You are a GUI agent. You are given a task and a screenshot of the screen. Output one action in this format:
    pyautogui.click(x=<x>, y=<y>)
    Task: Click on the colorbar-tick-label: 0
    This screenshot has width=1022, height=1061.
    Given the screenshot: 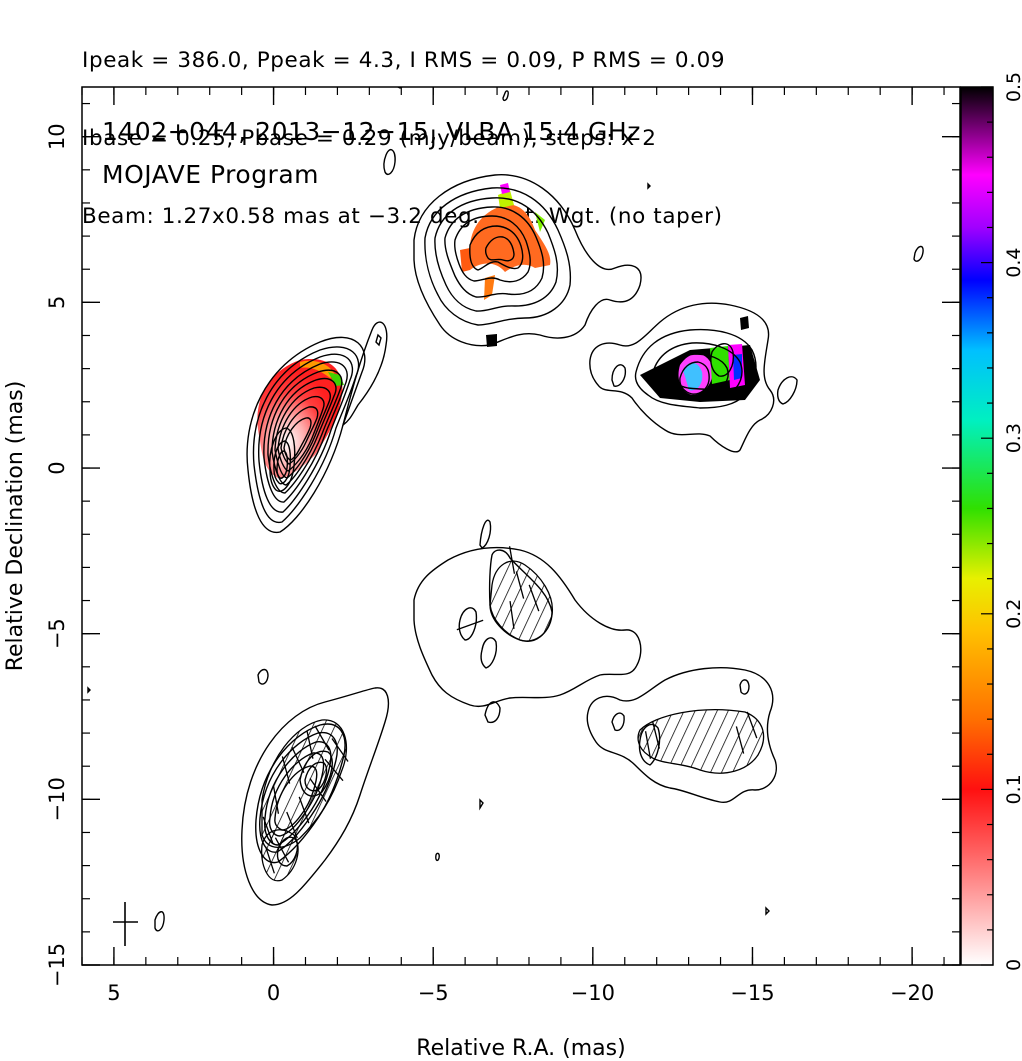 What is the action you would take?
    pyautogui.click(x=1012, y=965)
    